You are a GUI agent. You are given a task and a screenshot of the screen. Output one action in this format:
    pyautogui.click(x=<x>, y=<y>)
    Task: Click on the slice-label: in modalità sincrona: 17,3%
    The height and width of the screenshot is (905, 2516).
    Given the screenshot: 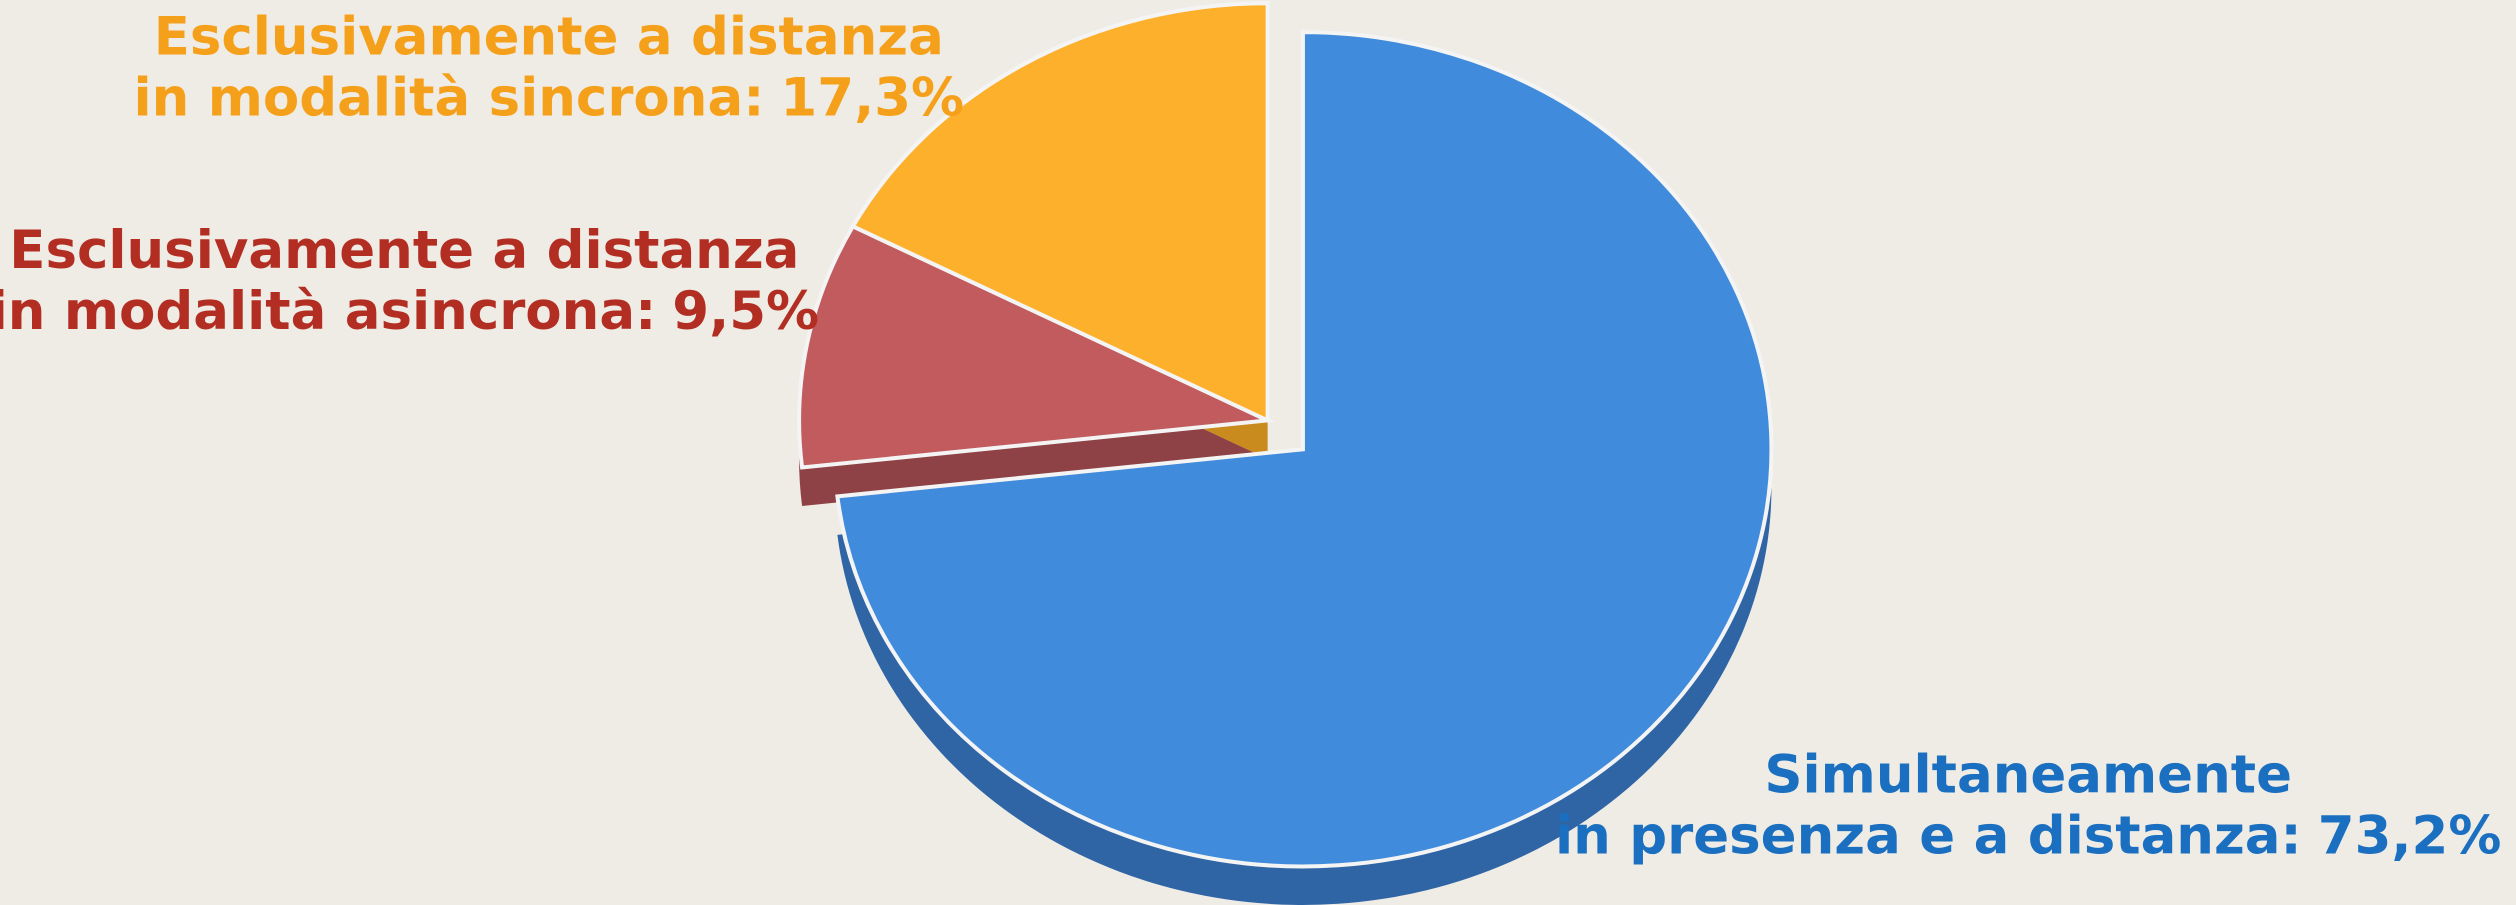 What is the action you would take?
    pyautogui.click(x=548, y=98)
    